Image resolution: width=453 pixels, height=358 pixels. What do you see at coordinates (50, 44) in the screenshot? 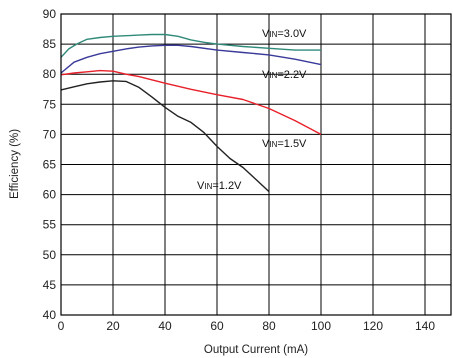
I see `y-tick-label: 85` at bounding box center [50, 44].